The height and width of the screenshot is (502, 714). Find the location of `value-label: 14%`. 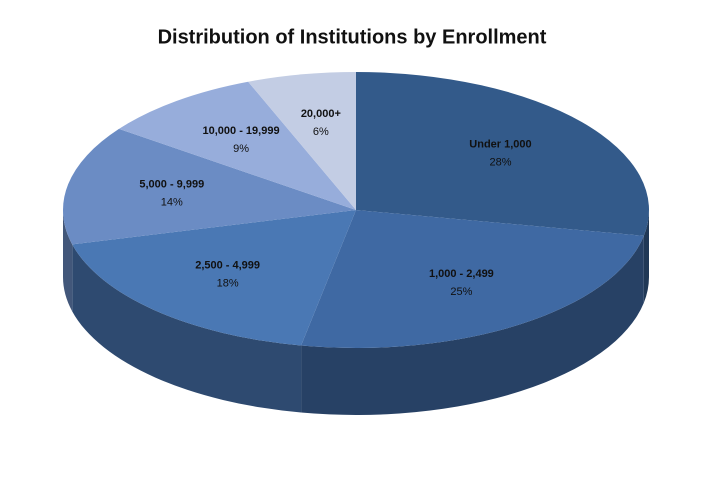

value-label: 14% is located at coordinates (172, 202).